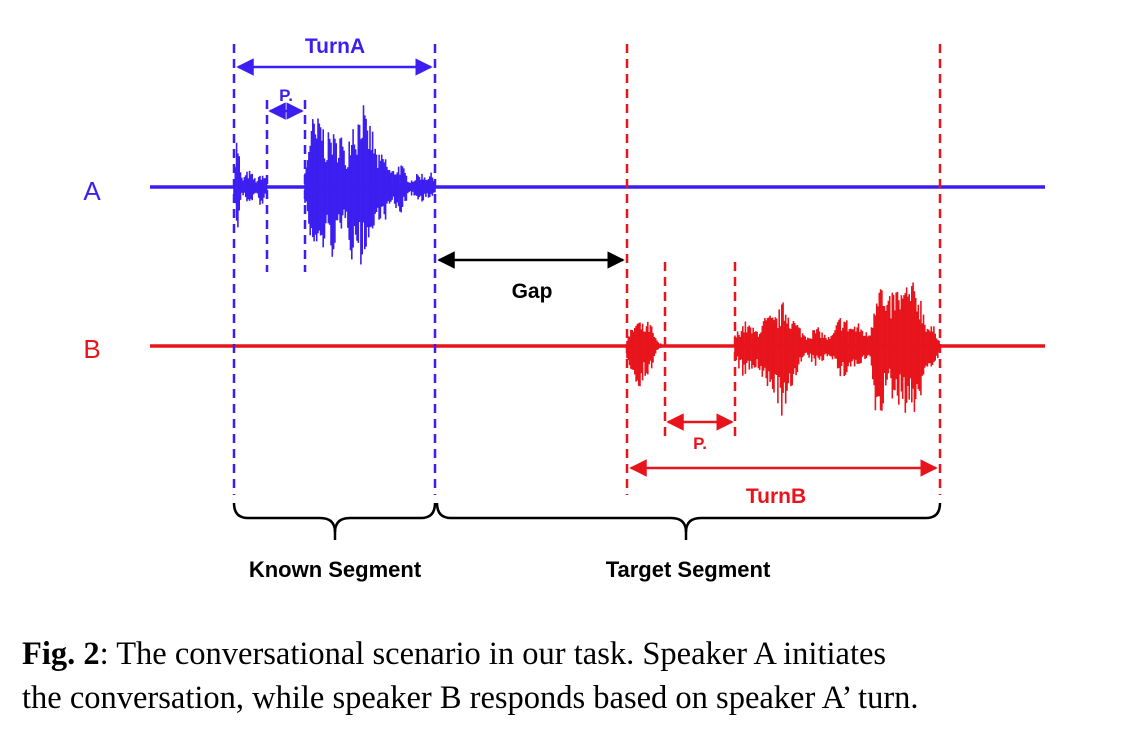 The height and width of the screenshot is (729, 1123). I want to click on speaker-a-waveform, so click(334, 185).